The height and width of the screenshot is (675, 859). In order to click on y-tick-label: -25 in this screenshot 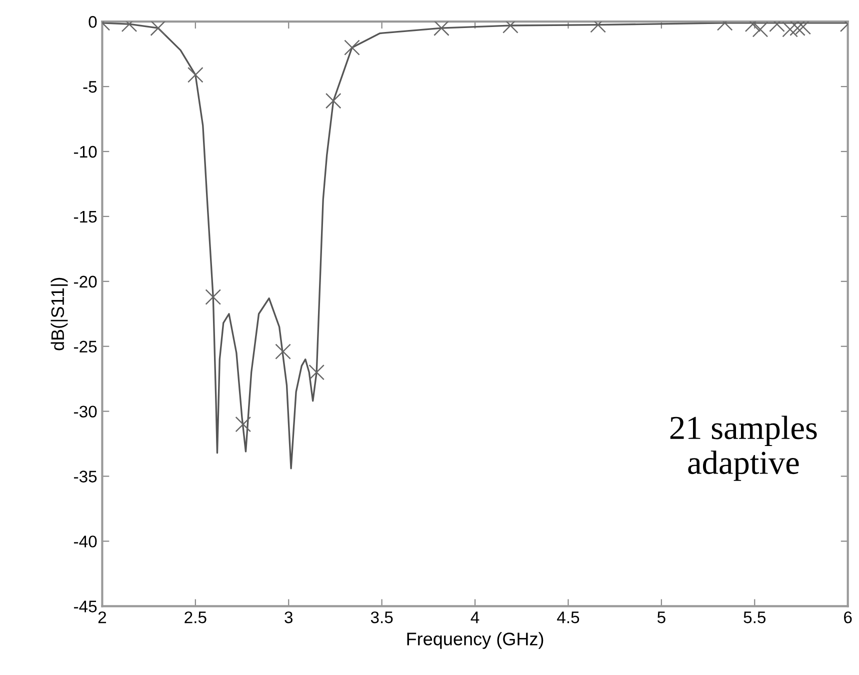, I will do `click(85, 346)`.